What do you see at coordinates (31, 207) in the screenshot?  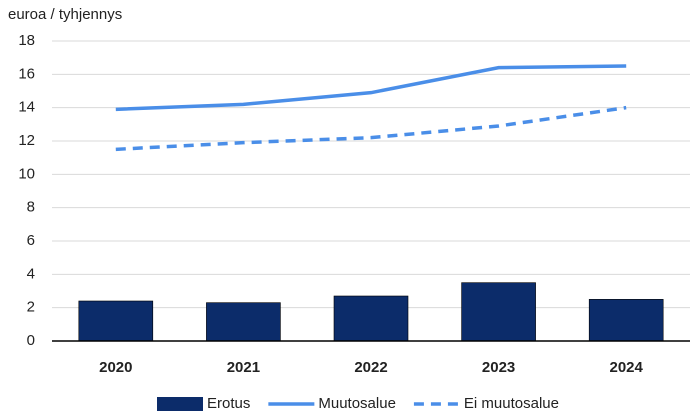 I see `y-tick-label: 8` at bounding box center [31, 207].